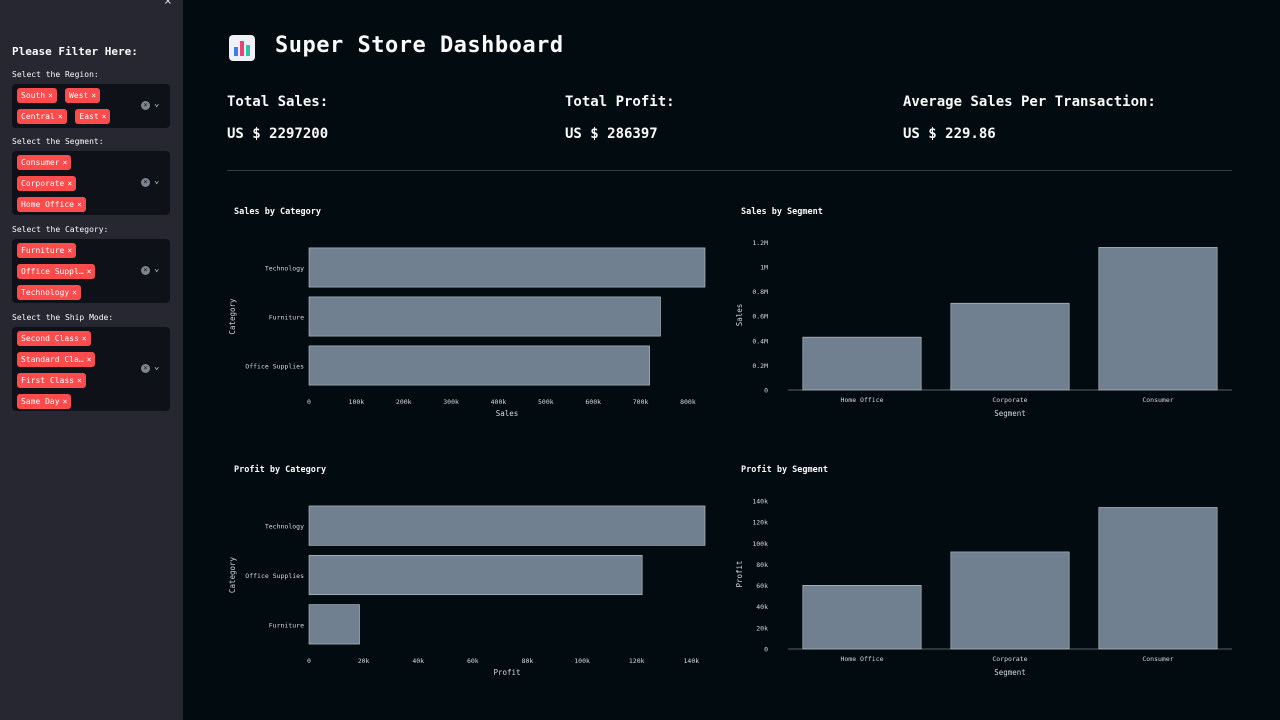 This screenshot has height=720, width=1280. Describe the element at coordinates (739, 573) in the screenshot. I see `y-axis-label: Profit` at that location.